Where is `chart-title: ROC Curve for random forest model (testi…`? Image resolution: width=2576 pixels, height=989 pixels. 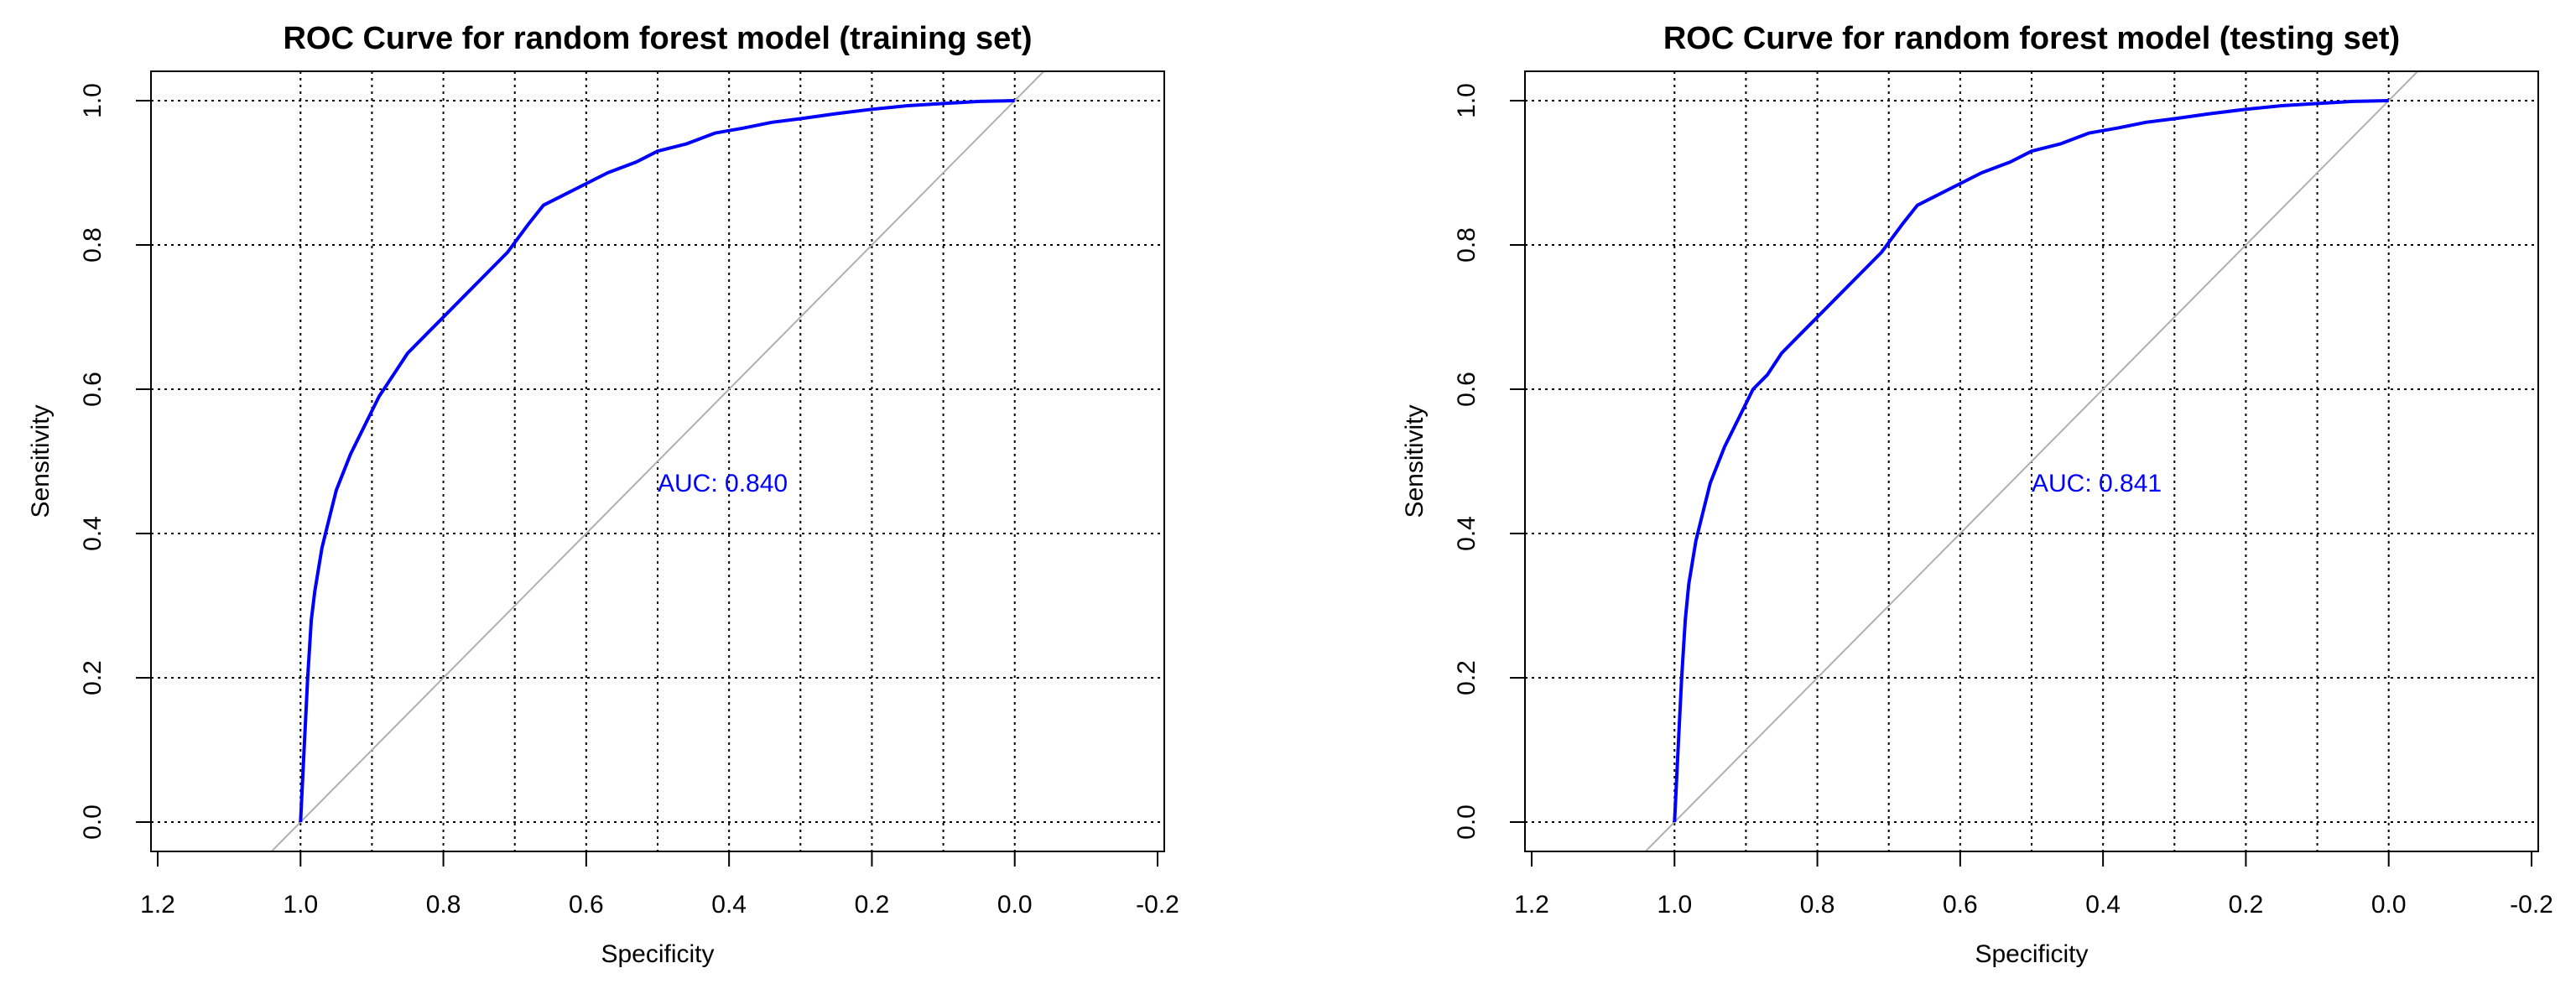 chart-title: ROC Curve for random forest model (testi… is located at coordinates (2031, 39).